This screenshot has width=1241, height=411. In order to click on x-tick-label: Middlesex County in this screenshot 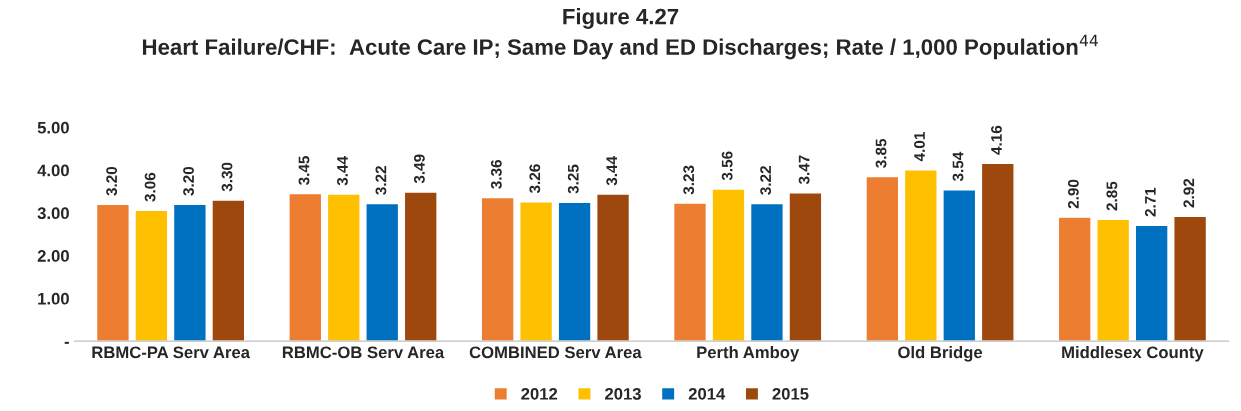, I will do `click(1133, 353)`.